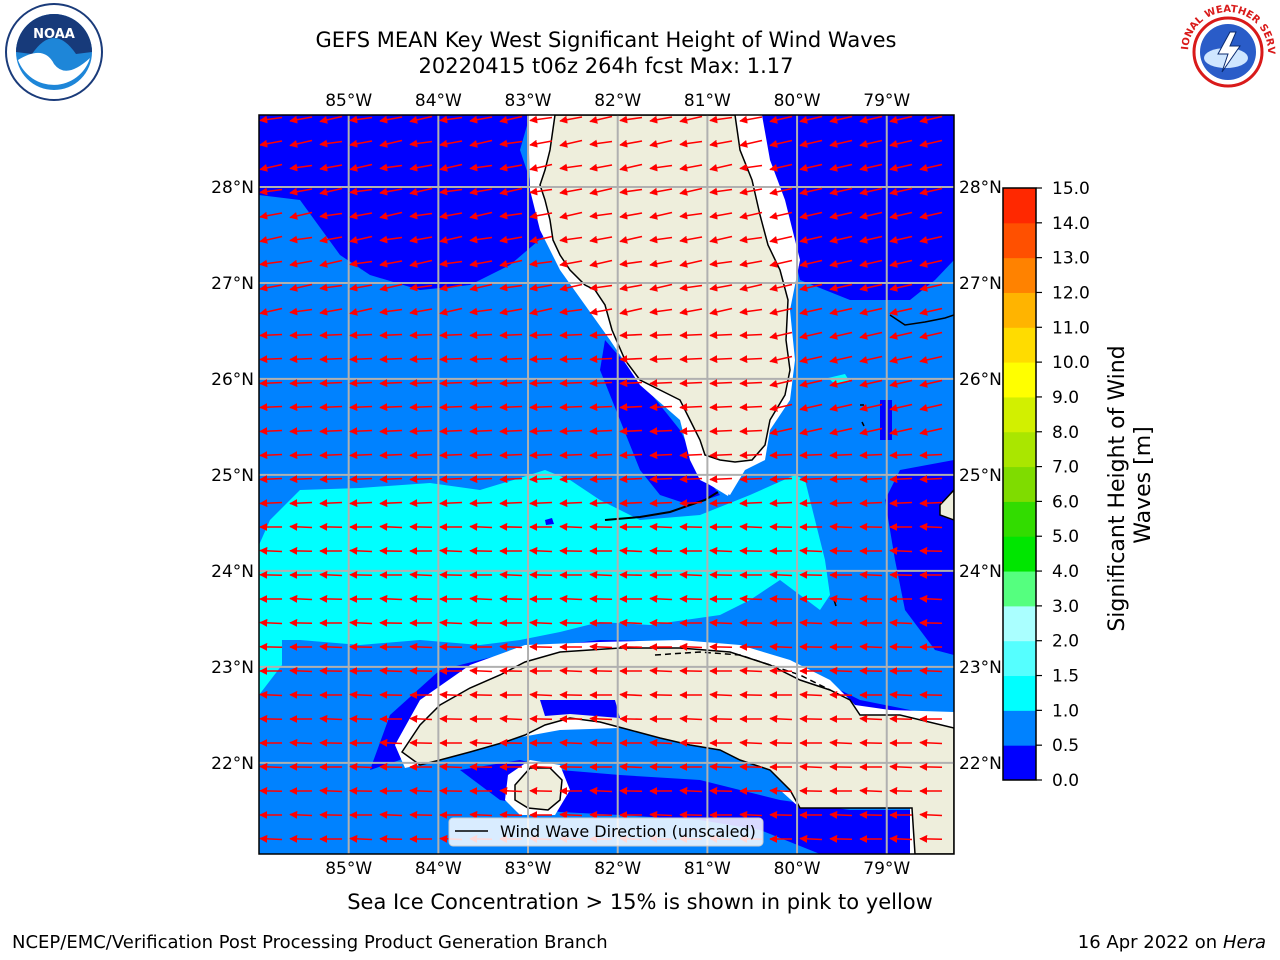 Image resolution: width=1280 pixels, height=960 pixels. Describe the element at coordinates (1150, 942) in the screenshot. I see `footer-date-text: 16 Apr 2022 on` at that location.